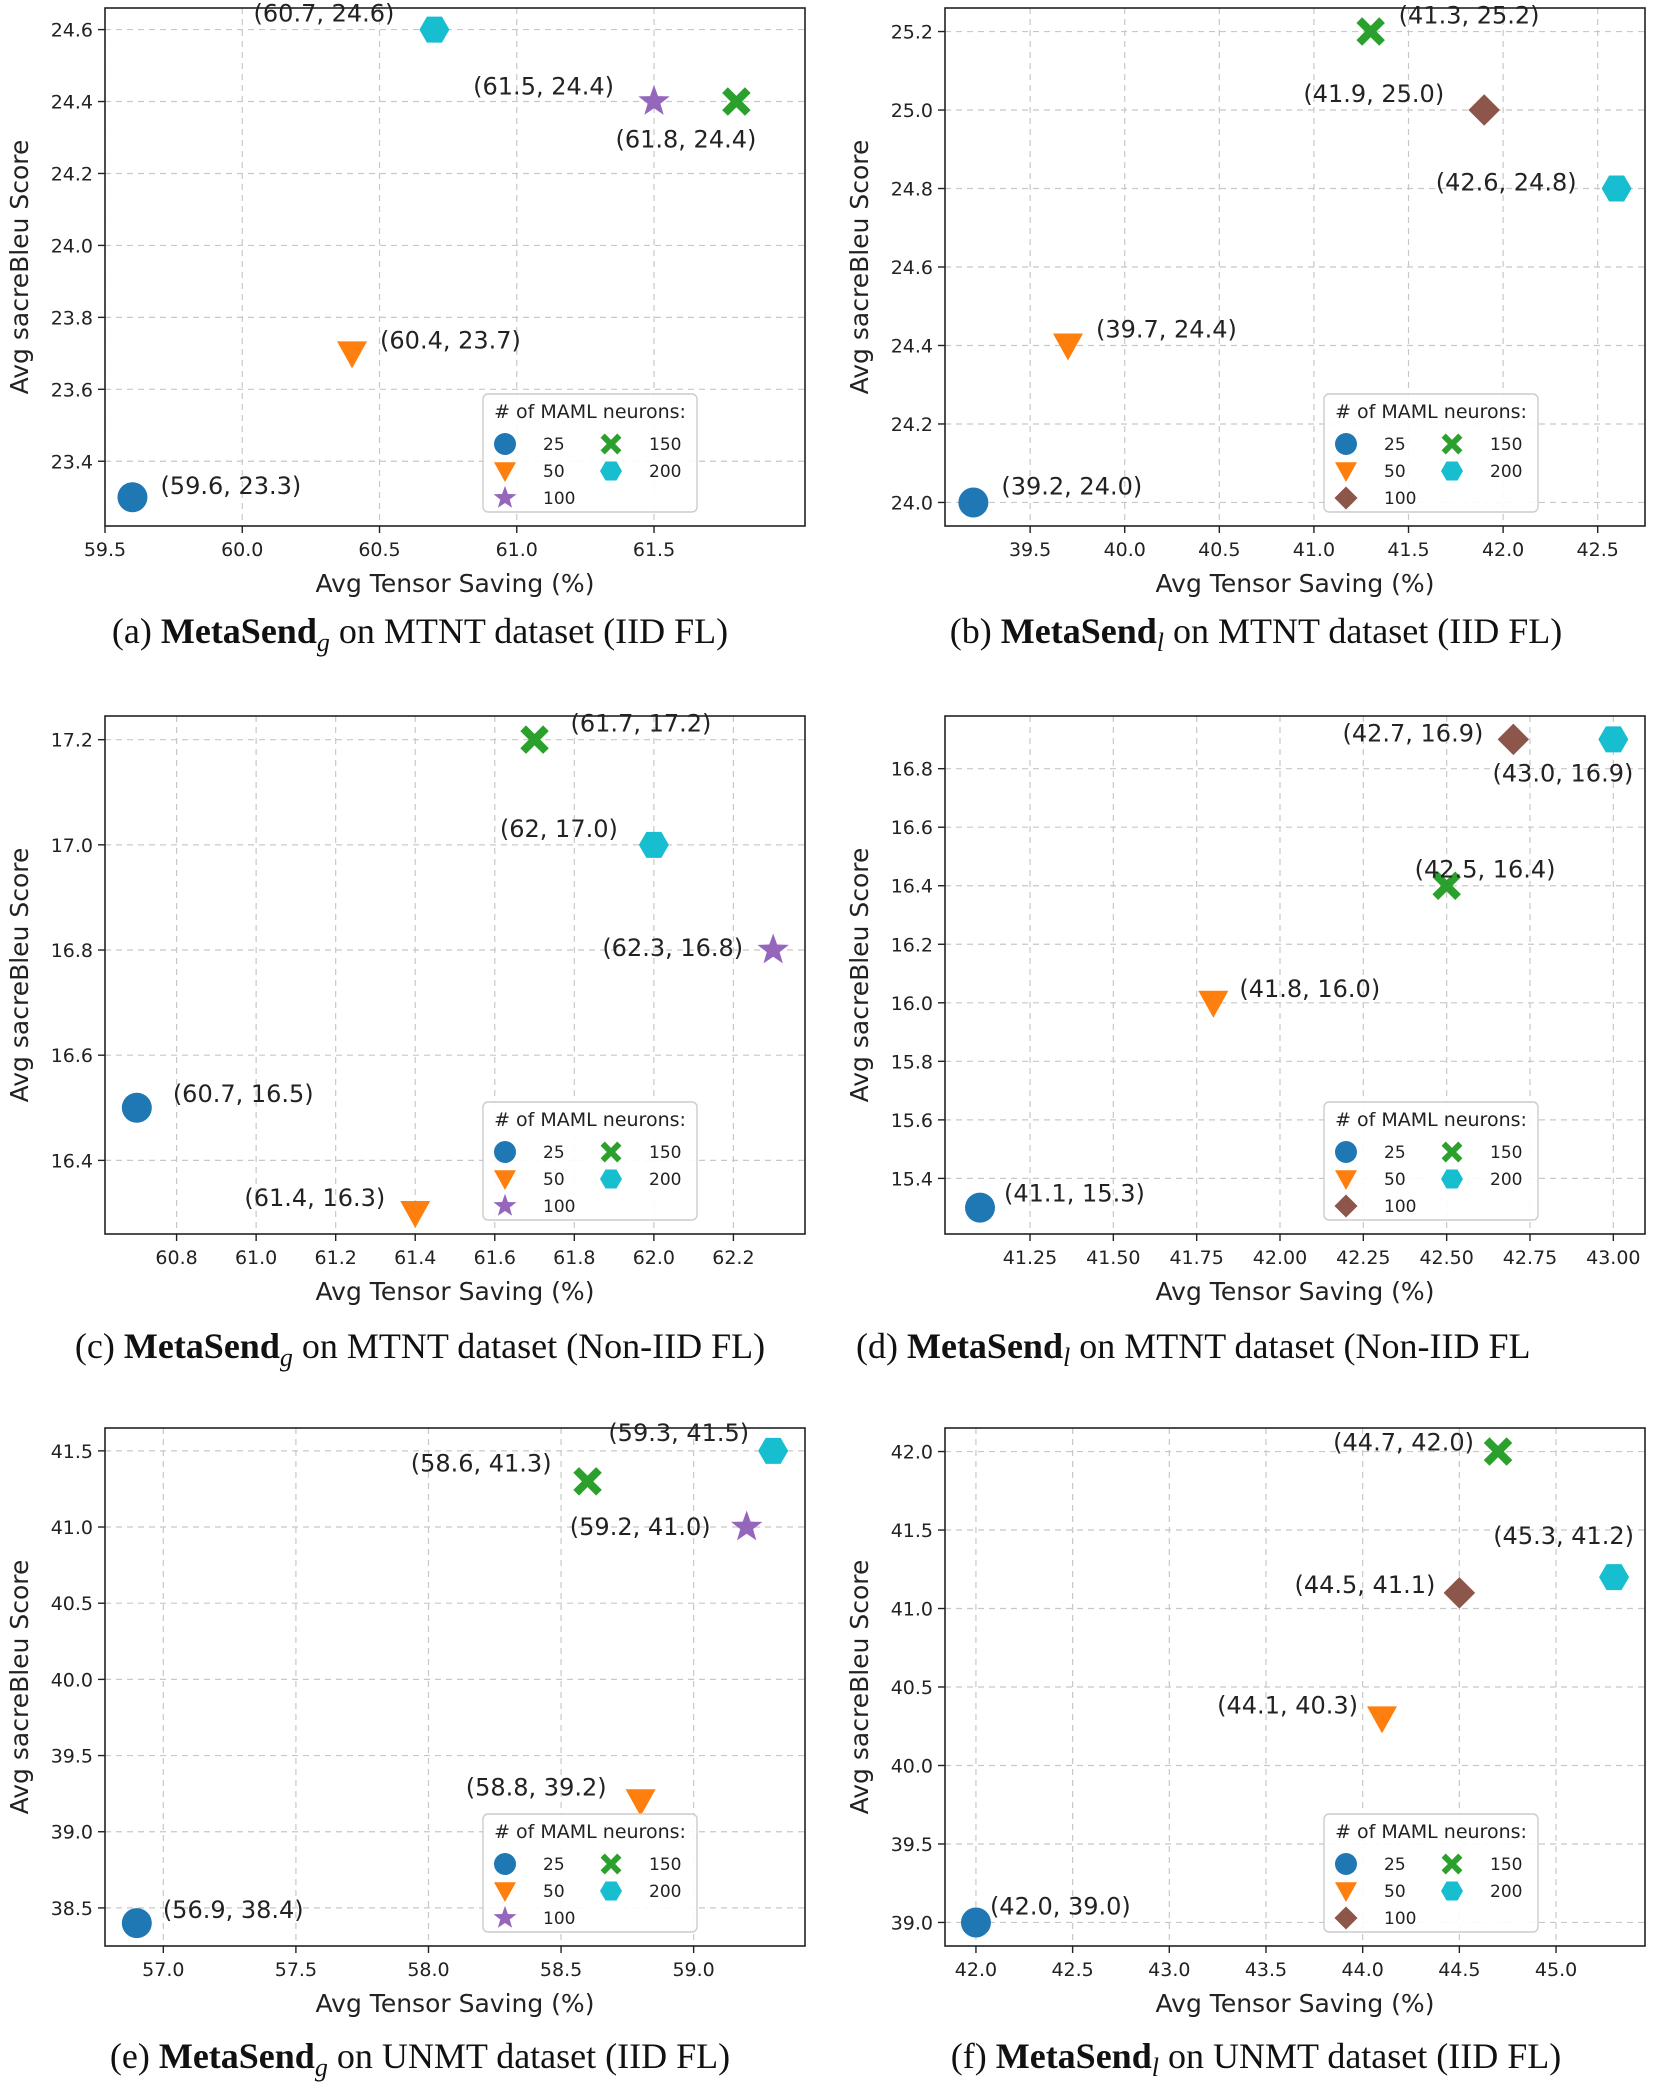  I want to click on chart-f-legend-box, so click(1431, 1873).